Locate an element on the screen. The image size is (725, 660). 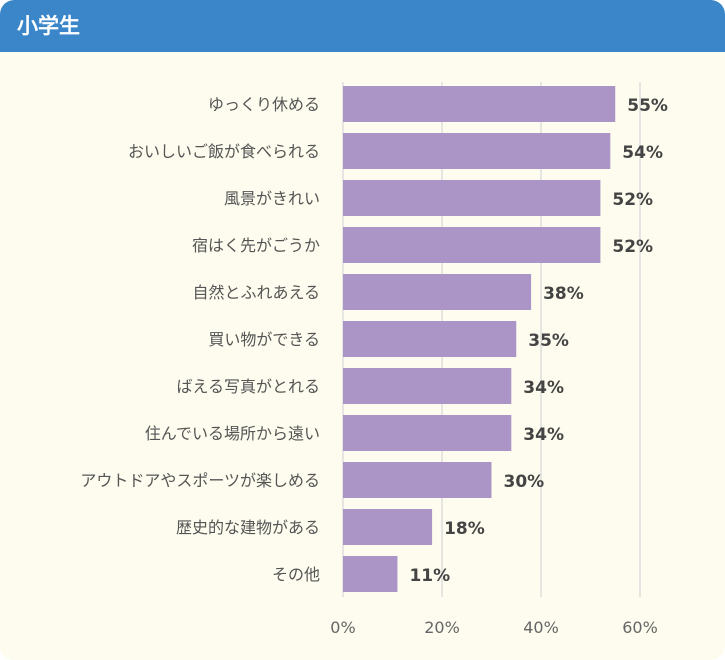
value-label: 54% is located at coordinates (642, 153).